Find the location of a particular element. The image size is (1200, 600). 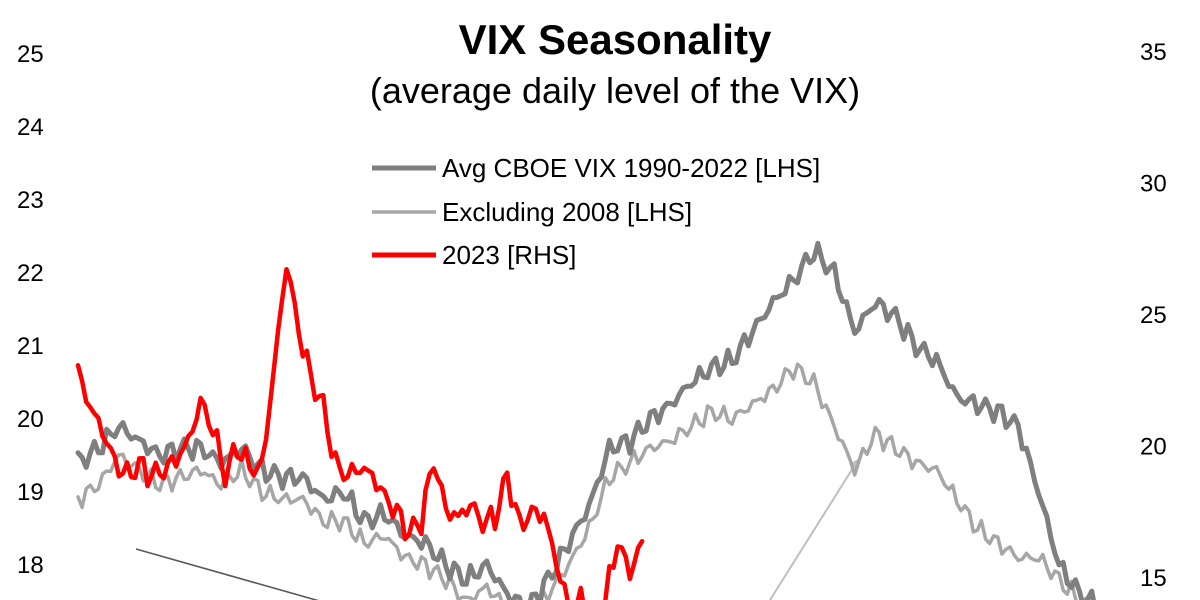

left-tick-label: 22 is located at coordinates (30, 273).